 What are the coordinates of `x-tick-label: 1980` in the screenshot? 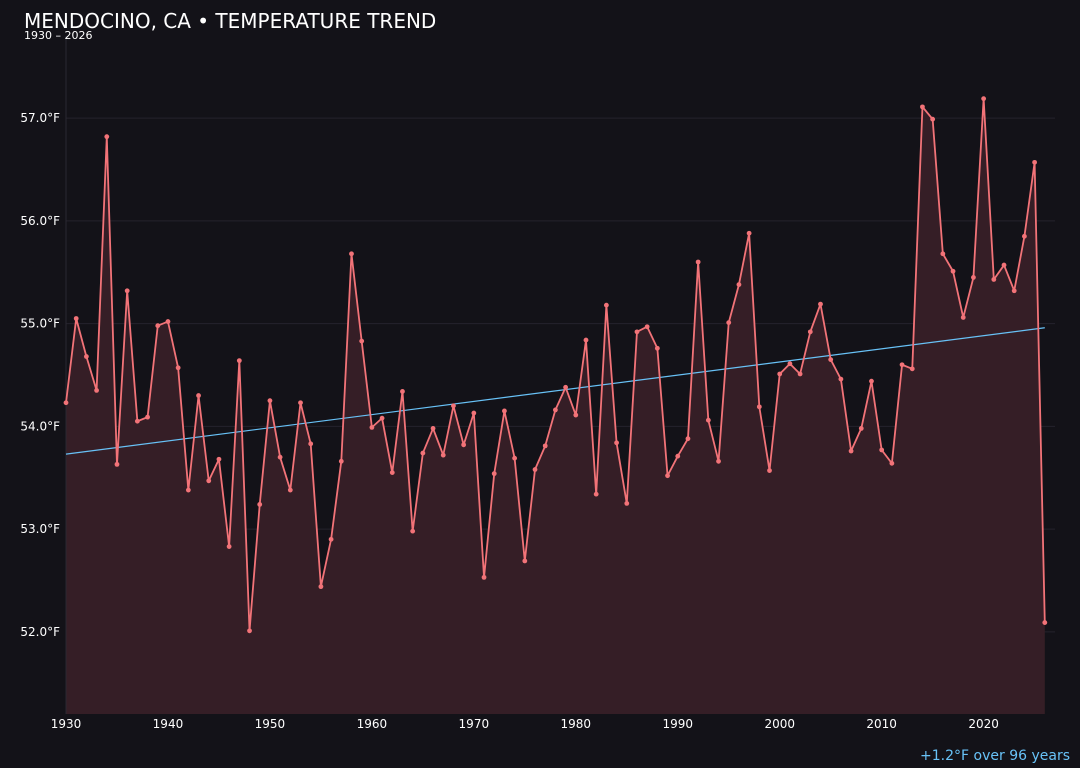 It's located at (576, 724).